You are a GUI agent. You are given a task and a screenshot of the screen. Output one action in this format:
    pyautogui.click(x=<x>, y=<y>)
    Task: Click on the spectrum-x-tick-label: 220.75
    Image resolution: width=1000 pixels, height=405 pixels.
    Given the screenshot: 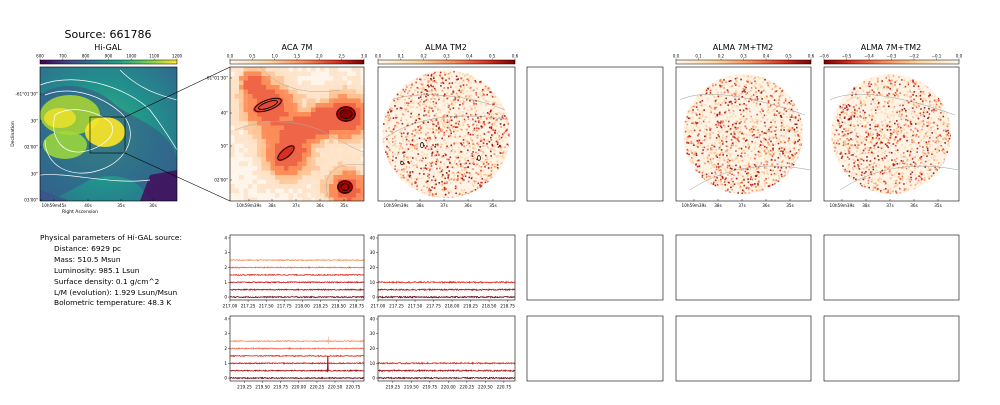 What is the action you would take?
    pyautogui.click(x=353, y=387)
    